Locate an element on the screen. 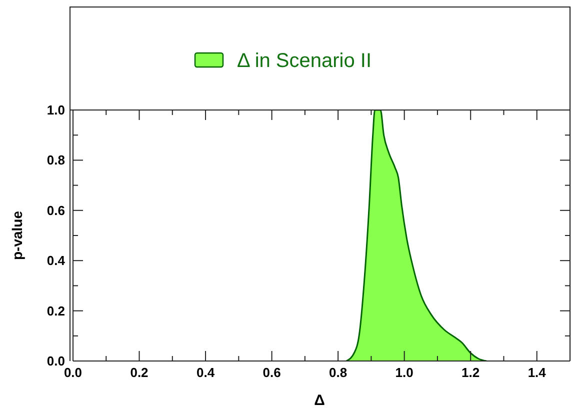 The image size is (571, 408). x-tick-label: 0.2 is located at coordinates (139, 372).